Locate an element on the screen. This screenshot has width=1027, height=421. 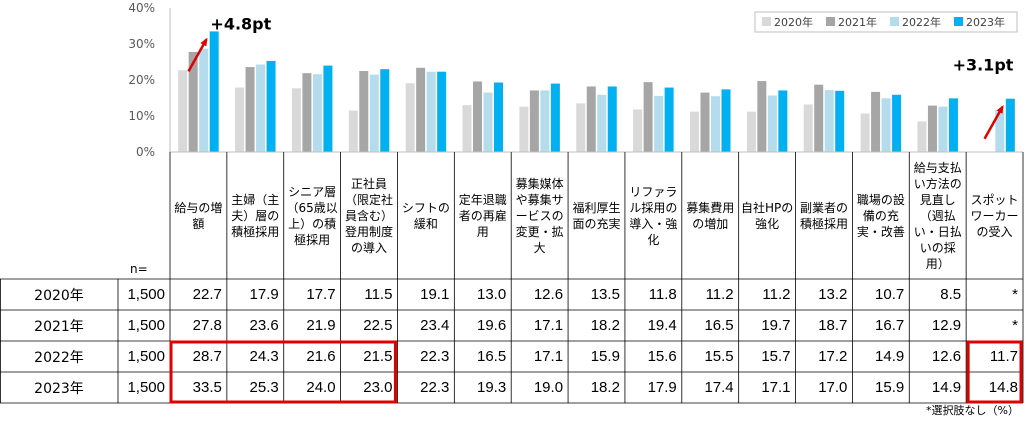
category-label: シニア層（65歳以上）の積極採用 is located at coordinates (312, 215).